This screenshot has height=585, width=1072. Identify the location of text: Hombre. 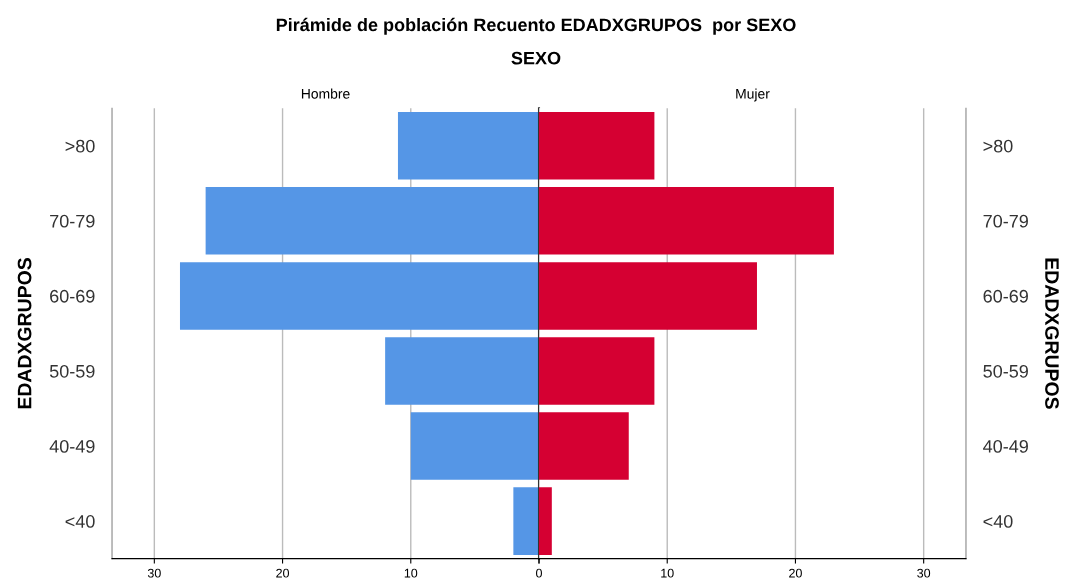
(325, 93).